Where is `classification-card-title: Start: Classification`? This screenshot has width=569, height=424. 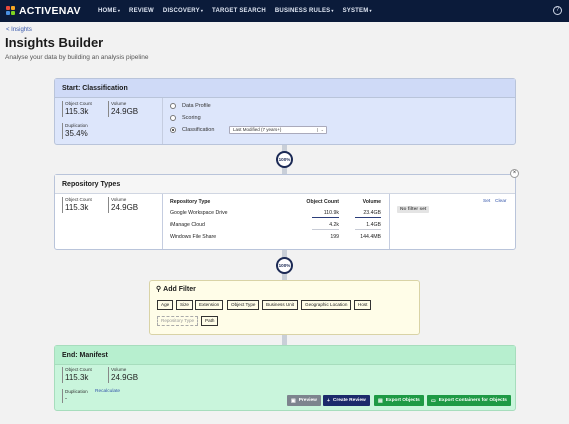 classification-card-title: Start: Classification is located at coordinates (285, 88).